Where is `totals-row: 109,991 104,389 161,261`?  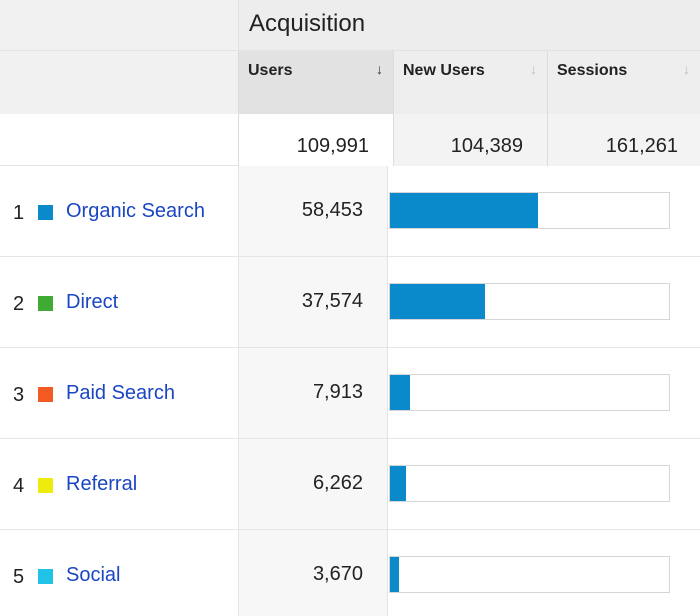 totals-row: 109,991 104,389 161,261 is located at coordinates (350, 140).